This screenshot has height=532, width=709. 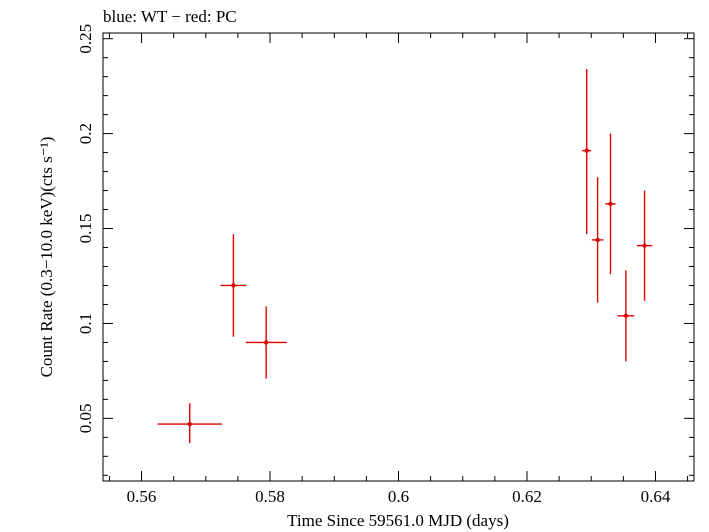 I want to click on x-tick-label: 0.62, so click(x=527, y=496).